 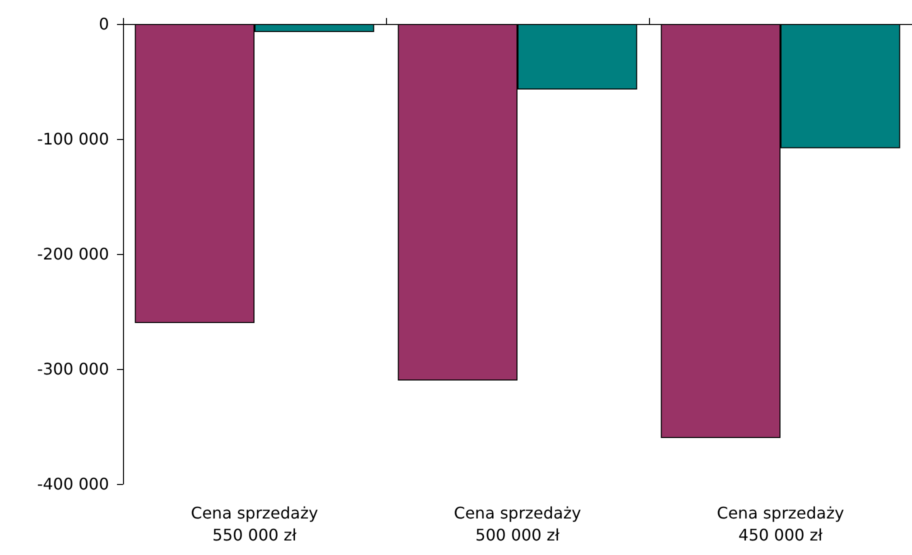 I want to click on y-tick-label: -300 000, so click(x=73, y=369).